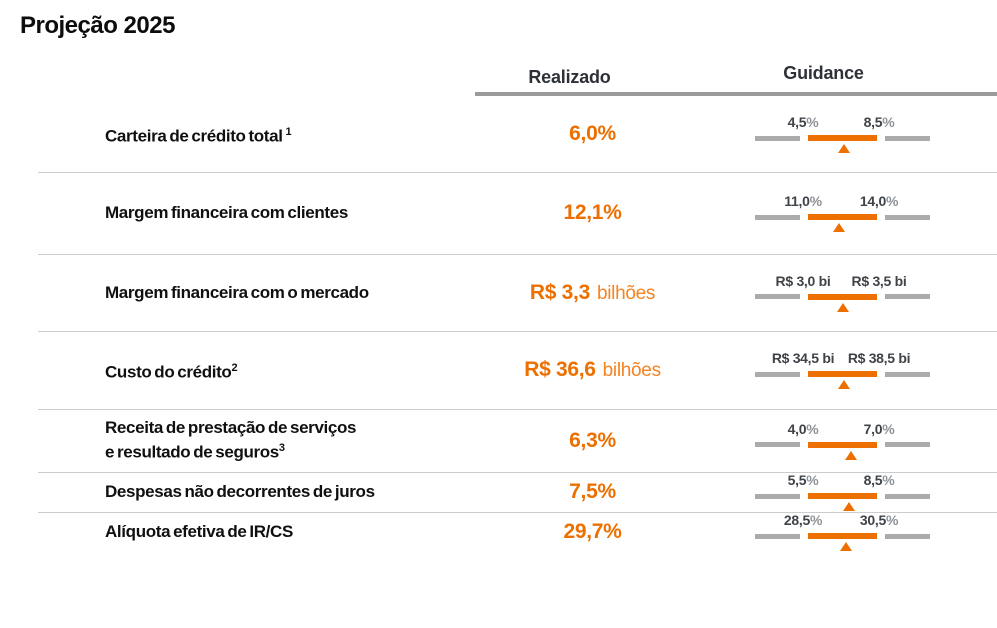 This screenshot has width=997, height=628. I want to click on realized-value-text: R$ 36,6, so click(560, 369).